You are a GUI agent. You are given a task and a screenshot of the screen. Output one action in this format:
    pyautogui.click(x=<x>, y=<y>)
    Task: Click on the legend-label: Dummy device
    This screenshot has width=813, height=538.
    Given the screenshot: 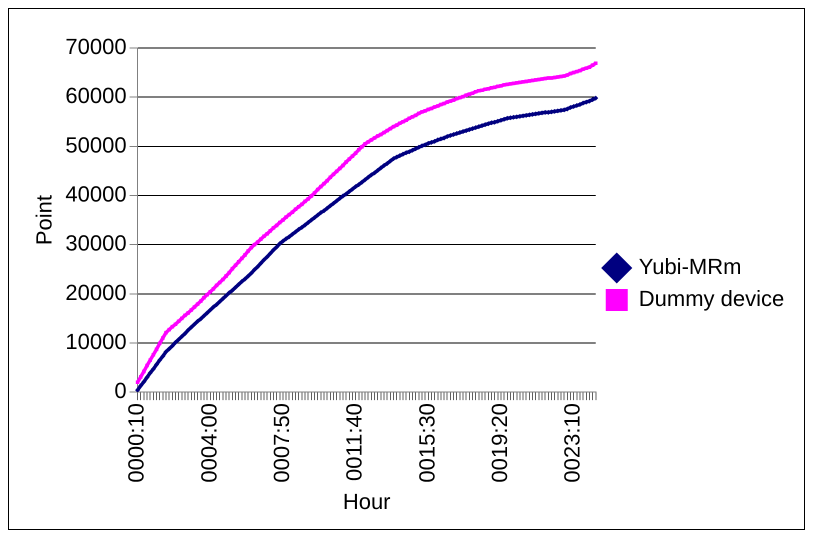 What is the action you would take?
    pyautogui.click(x=711, y=299)
    